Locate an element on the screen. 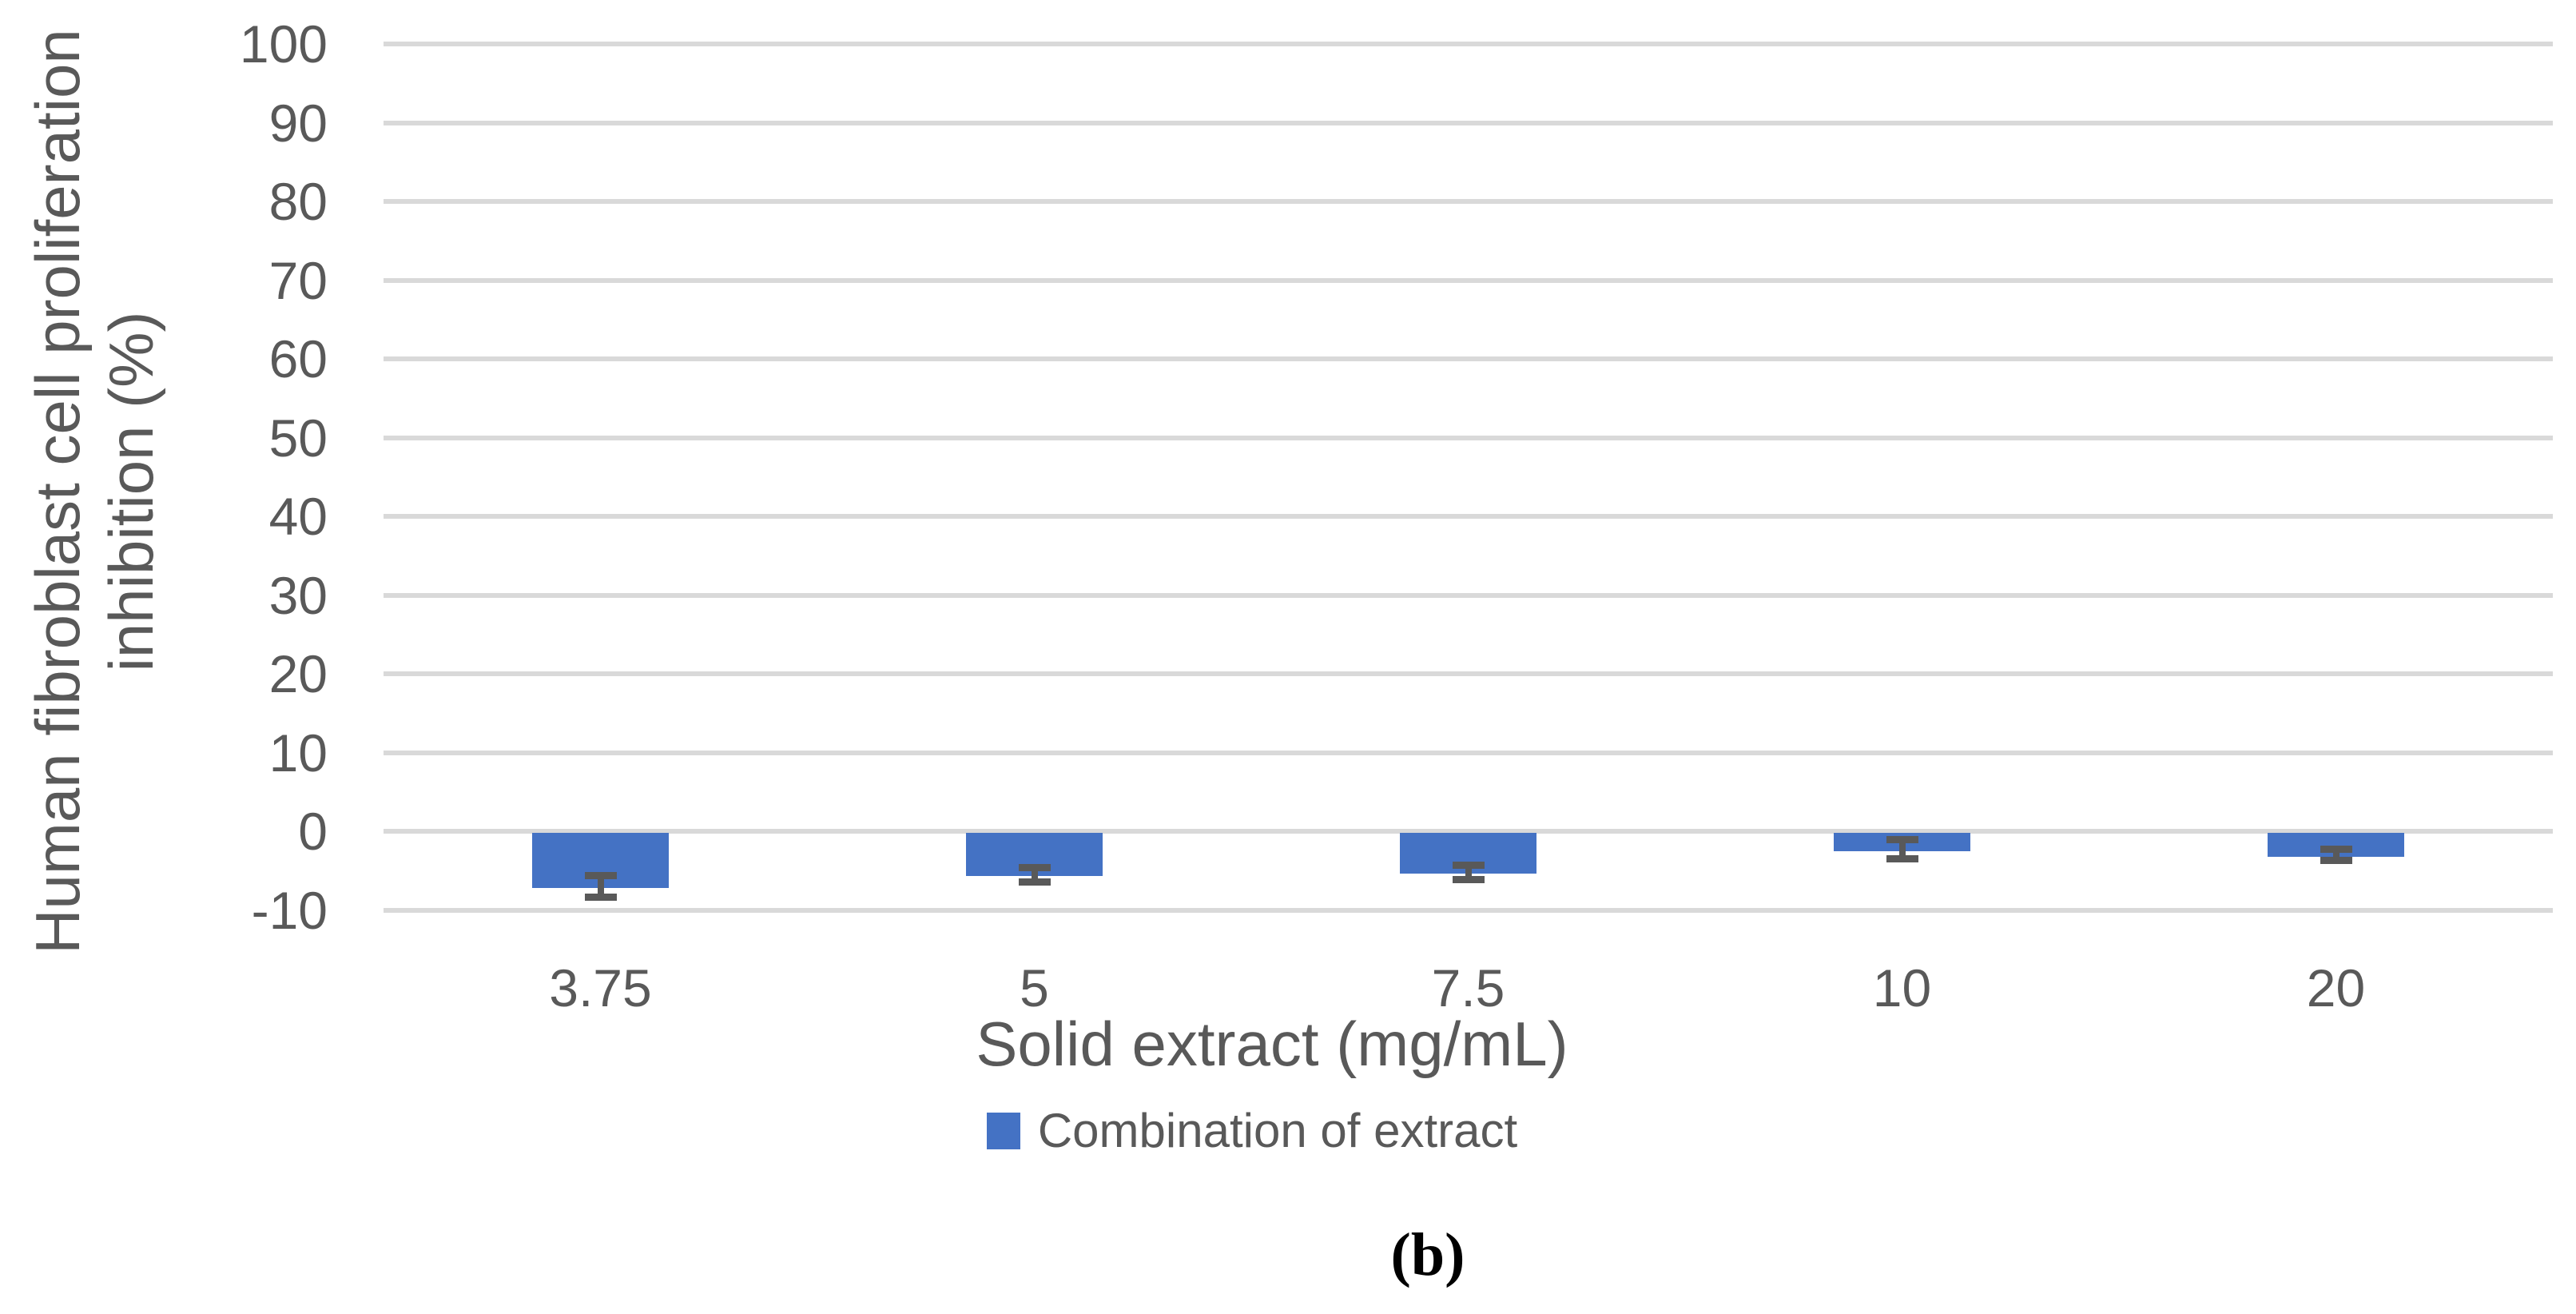  y-tick-label: 60 is located at coordinates (298, 358).